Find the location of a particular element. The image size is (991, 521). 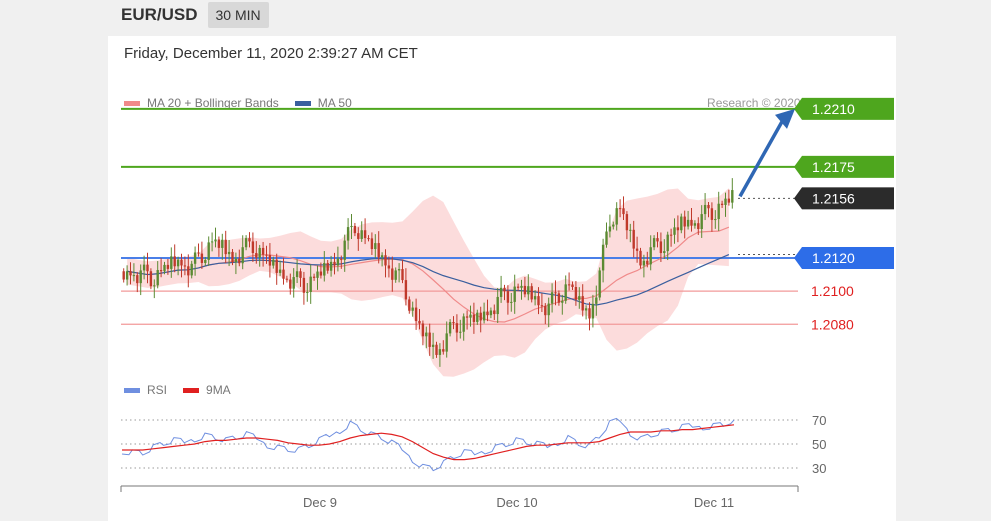

resistance-label-1.2175: 1.2175 is located at coordinates (833, 167).